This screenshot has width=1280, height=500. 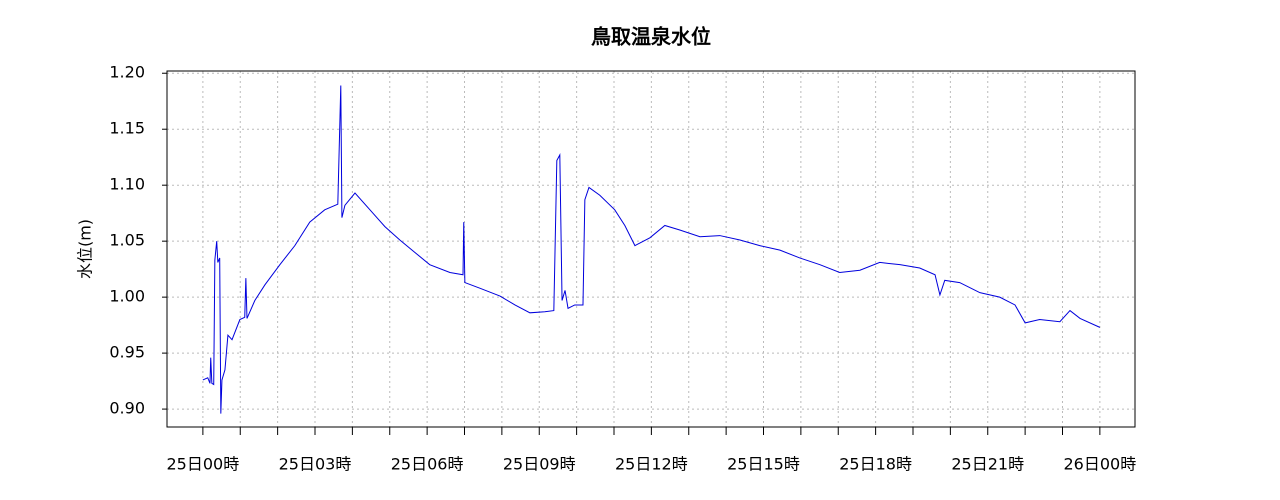 What do you see at coordinates (1100, 464) in the screenshot?
I see `x-tick-label: 26日00時` at bounding box center [1100, 464].